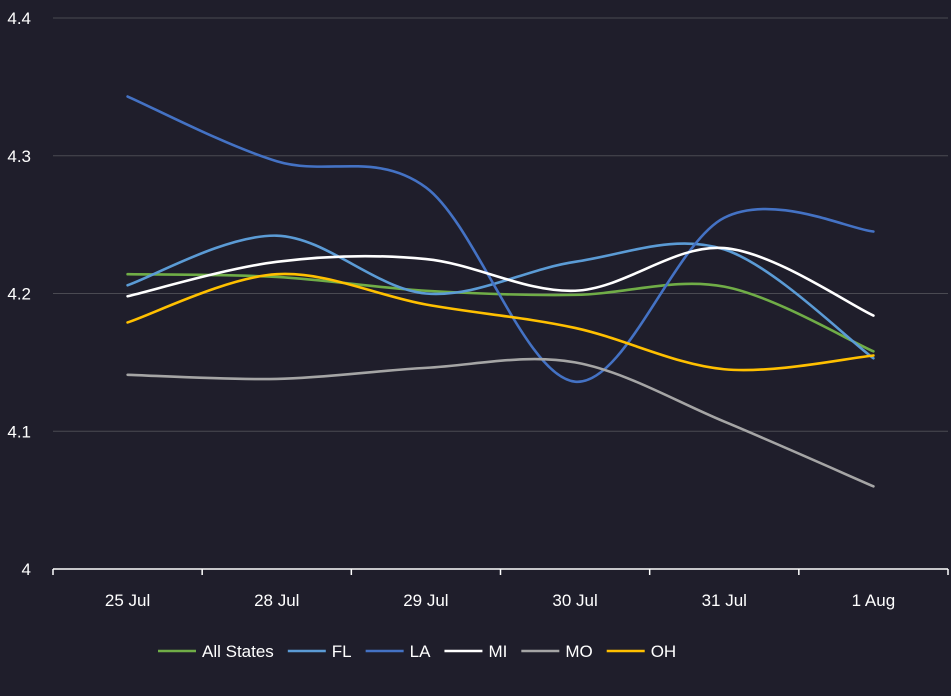  What do you see at coordinates (500, 422) in the screenshot?
I see `series-line-mo` at bounding box center [500, 422].